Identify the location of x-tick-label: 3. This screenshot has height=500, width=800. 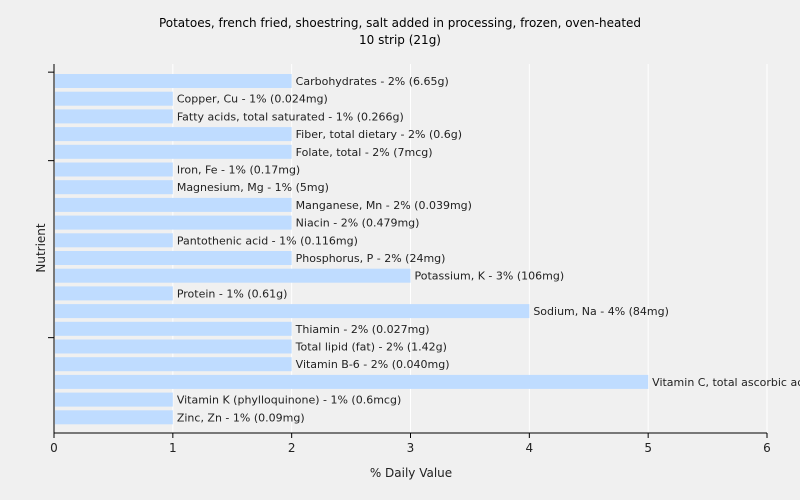
(411, 448).